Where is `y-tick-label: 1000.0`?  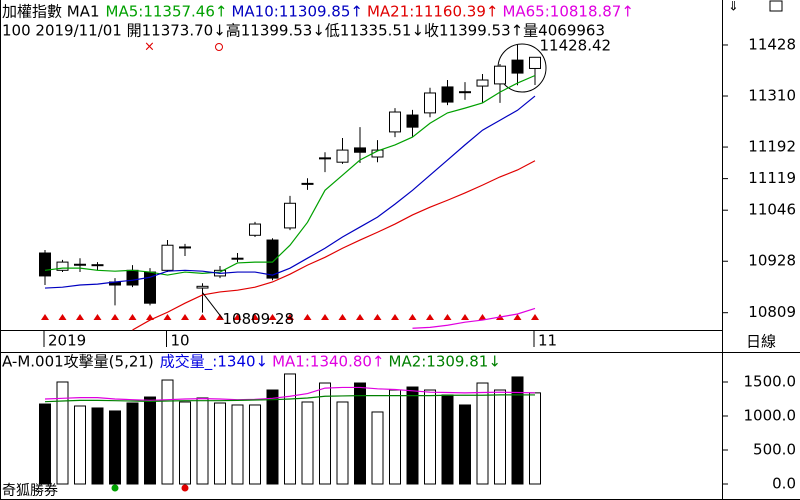 y-tick-label: 1000.0 is located at coordinates (770, 415).